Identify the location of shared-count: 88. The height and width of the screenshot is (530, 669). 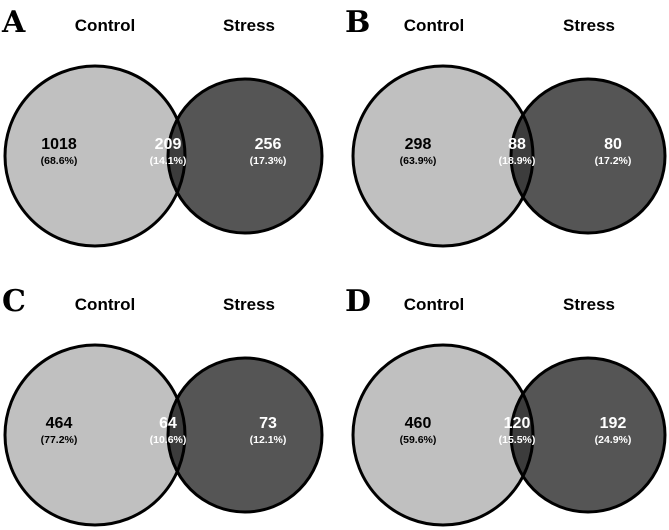
(517, 144).